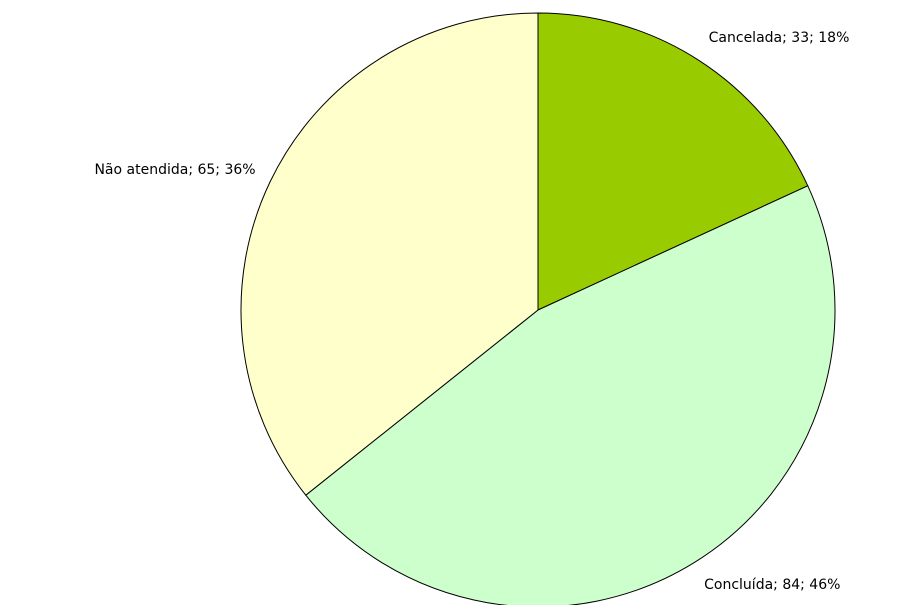 Image resolution: width=924 pixels, height=605 pixels. I want to click on data-label: Cancelada; 33; 18%, so click(779, 38).